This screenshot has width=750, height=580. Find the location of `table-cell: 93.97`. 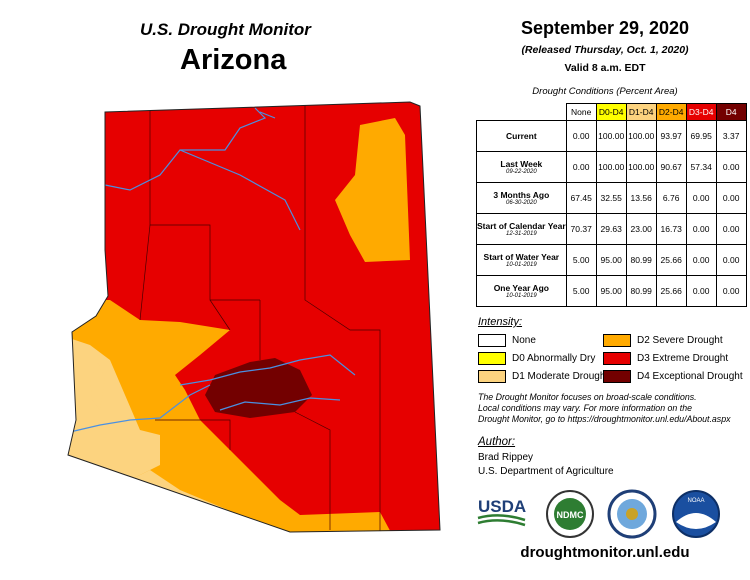

table-cell: 93.97 is located at coordinates (671, 136).